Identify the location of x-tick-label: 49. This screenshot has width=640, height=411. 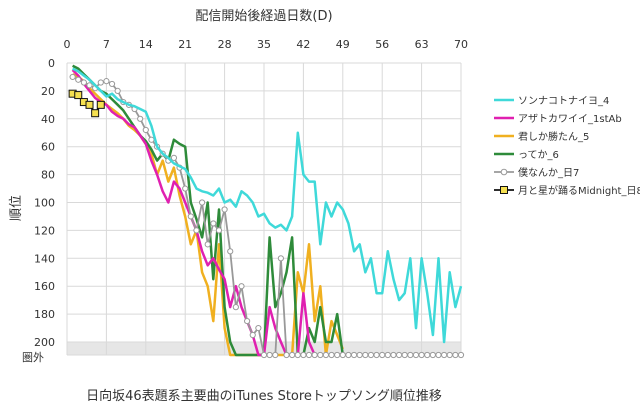
(343, 44).